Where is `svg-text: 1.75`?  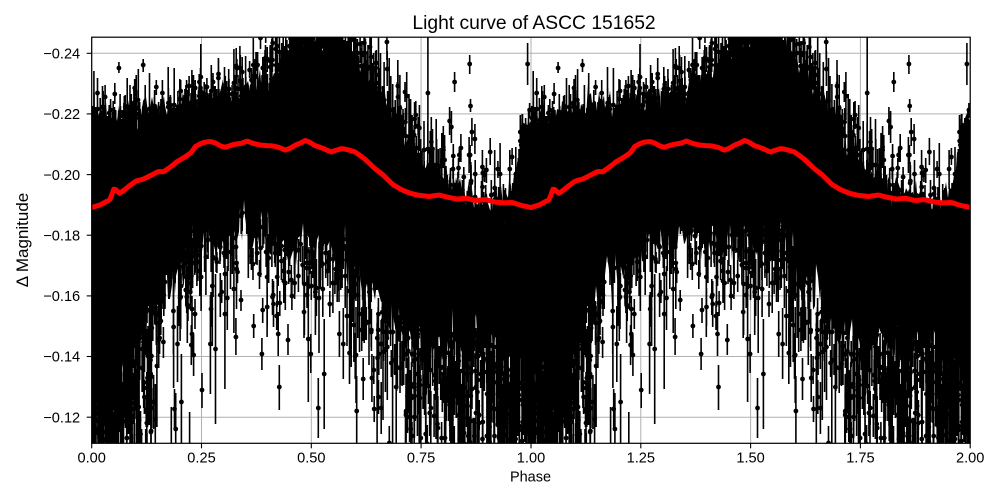
svg-text: 1.75 is located at coordinates (860, 458).